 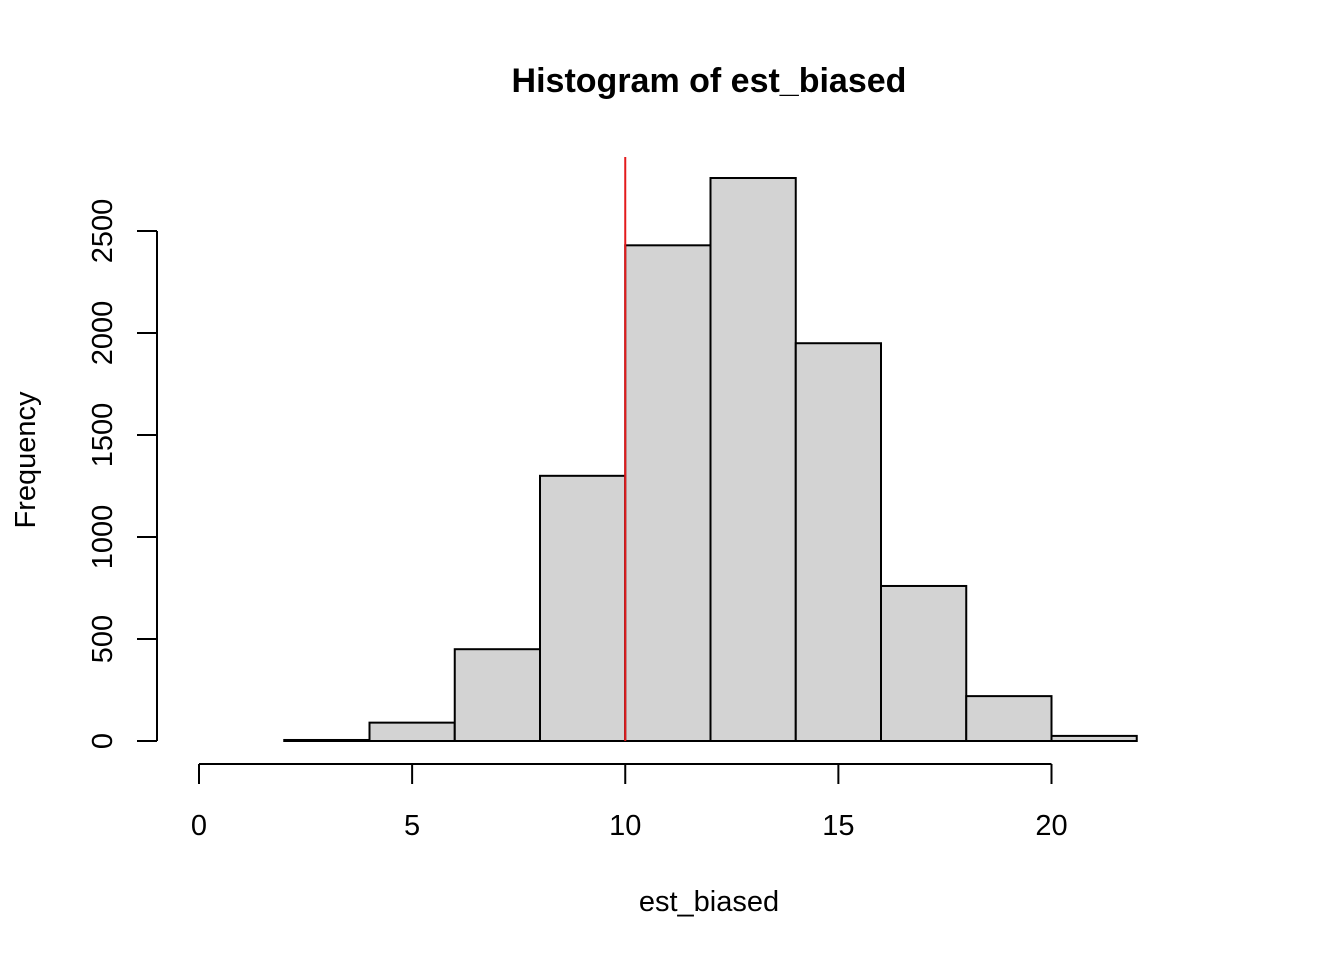 What do you see at coordinates (103, 537) in the screenshot?
I see `y-tick-label: 1000` at bounding box center [103, 537].